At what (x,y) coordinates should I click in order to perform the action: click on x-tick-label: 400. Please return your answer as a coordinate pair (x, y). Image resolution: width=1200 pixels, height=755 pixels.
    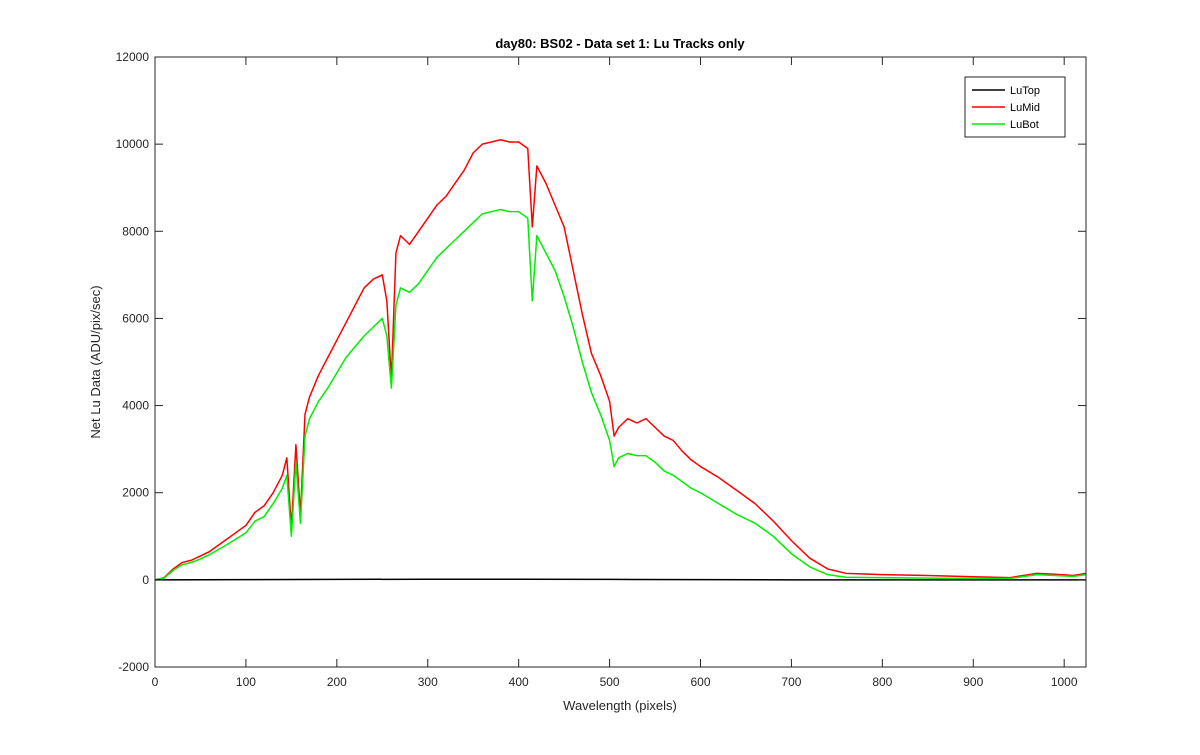
    Looking at the image, I should click on (519, 682).